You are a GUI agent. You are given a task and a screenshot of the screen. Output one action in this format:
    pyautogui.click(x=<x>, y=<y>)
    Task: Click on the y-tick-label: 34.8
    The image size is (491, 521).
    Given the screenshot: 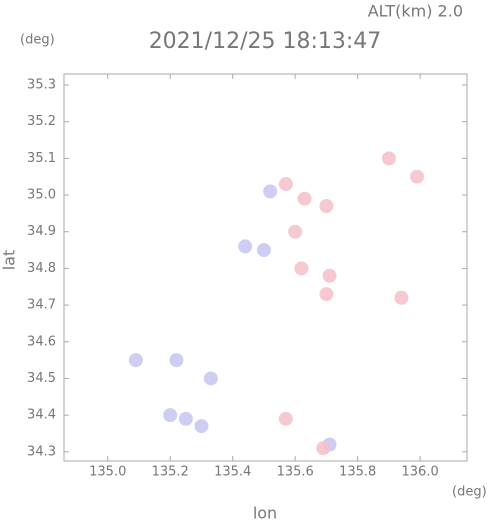 What is the action you would take?
    pyautogui.click(x=41, y=268)
    